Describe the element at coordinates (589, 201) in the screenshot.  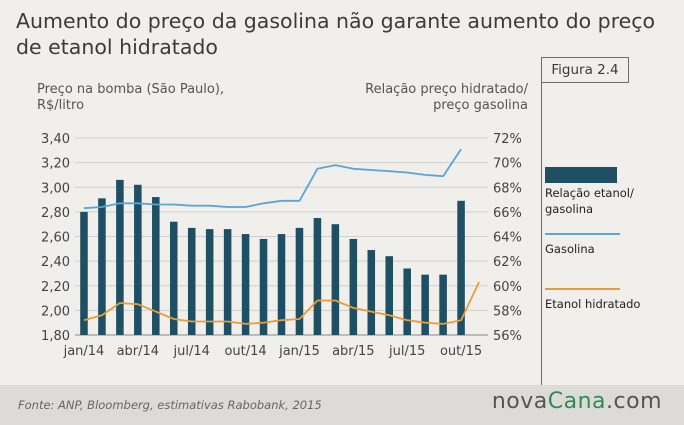
I see `legend-label-ratio: Relação etanol/ gasolina` at that location.